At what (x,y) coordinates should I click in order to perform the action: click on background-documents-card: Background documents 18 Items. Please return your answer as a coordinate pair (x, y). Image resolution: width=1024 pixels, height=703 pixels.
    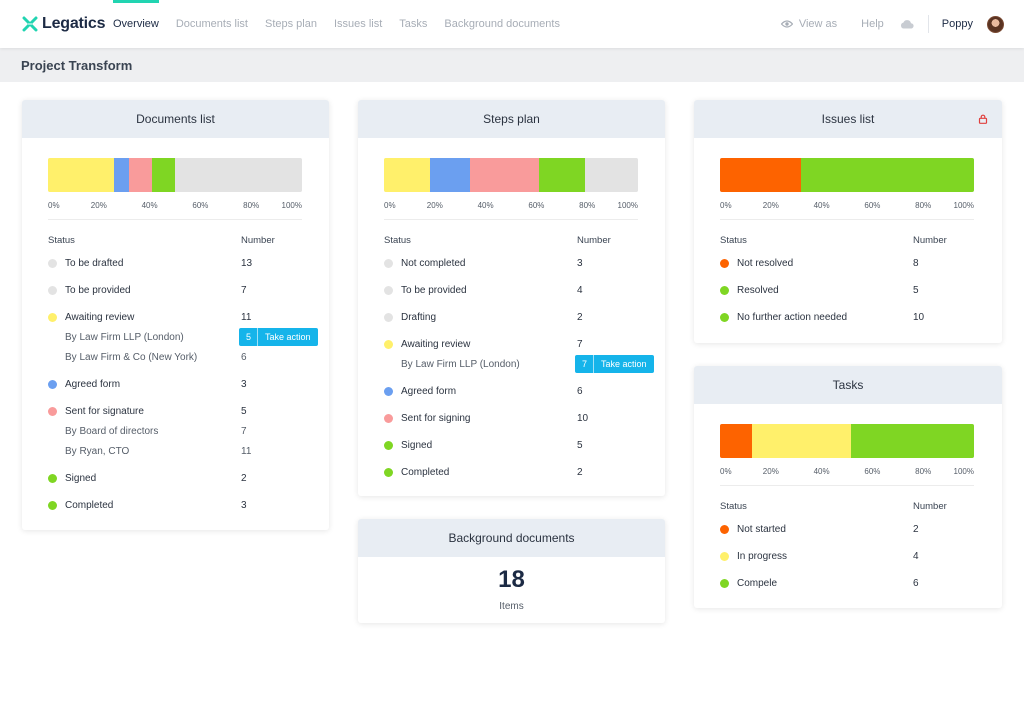
    Looking at the image, I should click on (511, 571).